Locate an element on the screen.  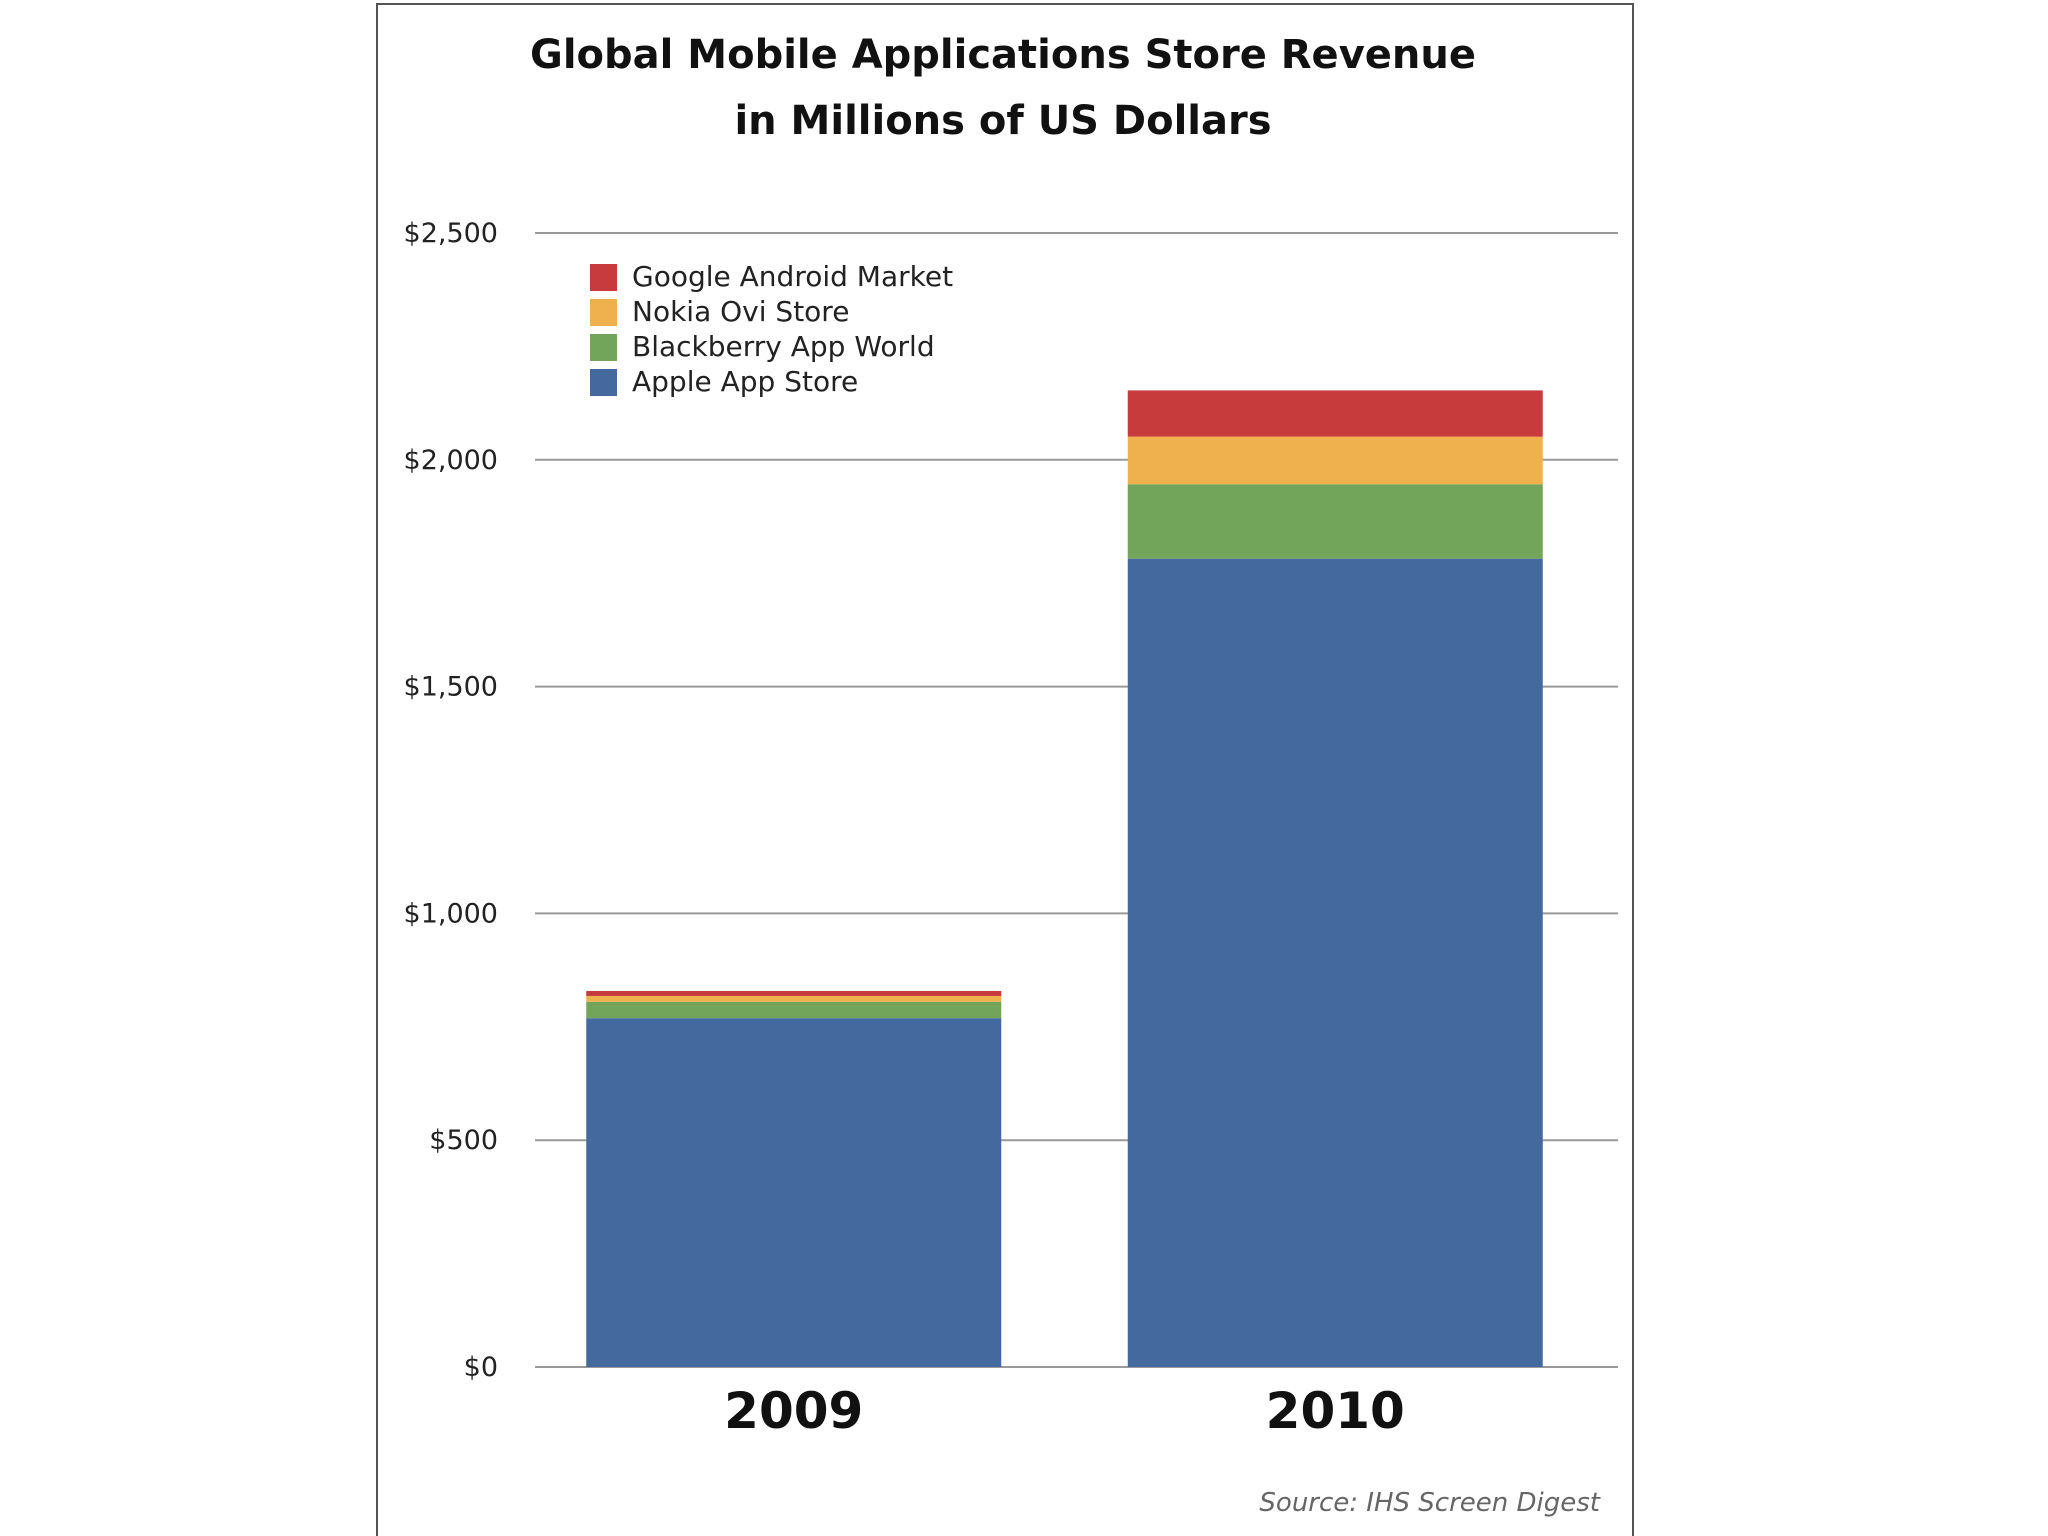
x-tick-label: 2009 is located at coordinates (793, 1411).